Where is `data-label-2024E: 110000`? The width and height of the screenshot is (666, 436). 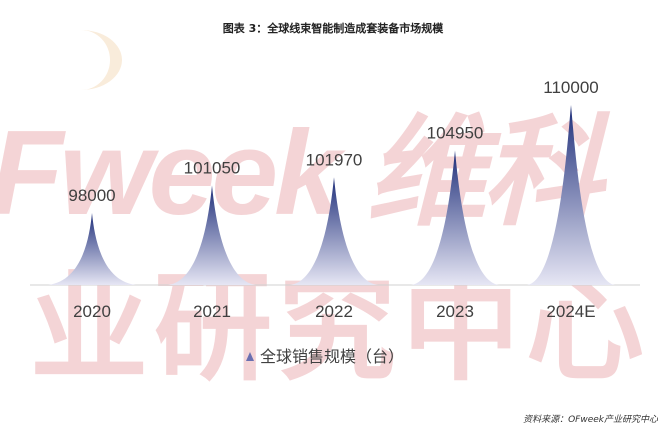
data-label-2024E: 110000 is located at coordinates (570, 87).